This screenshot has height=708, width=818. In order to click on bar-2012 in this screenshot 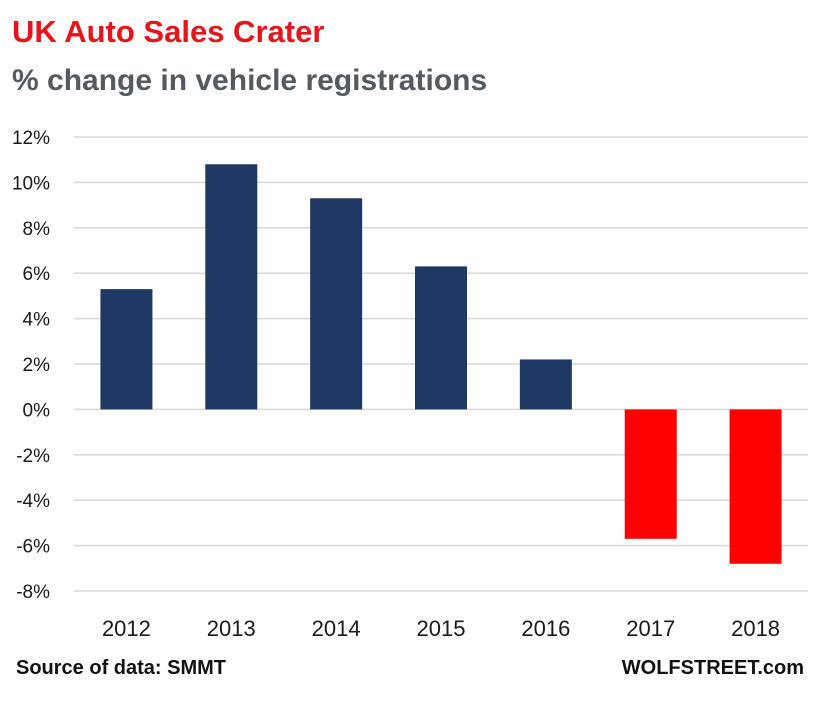, I will do `click(126, 349)`.